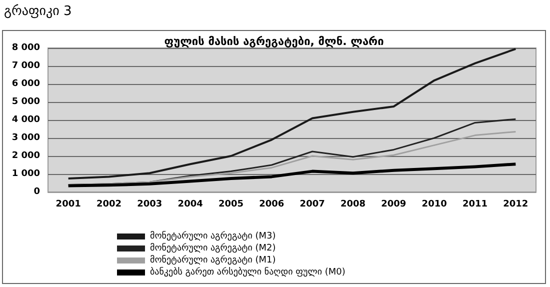  What do you see at coordinates (37, 192) in the screenshot?
I see `y-tick-label: 0` at bounding box center [37, 192].